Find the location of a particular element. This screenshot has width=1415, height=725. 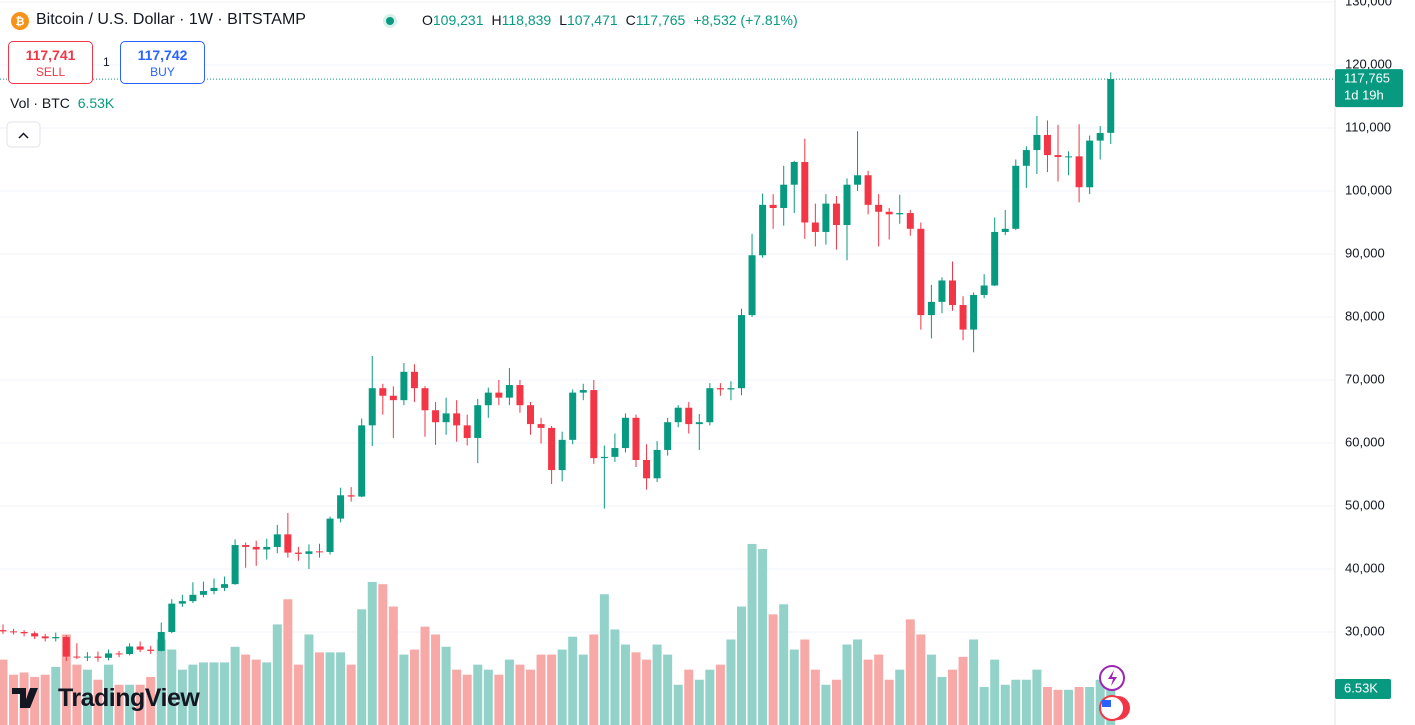

ohlc-key: C is located at coordinates (630, 20).